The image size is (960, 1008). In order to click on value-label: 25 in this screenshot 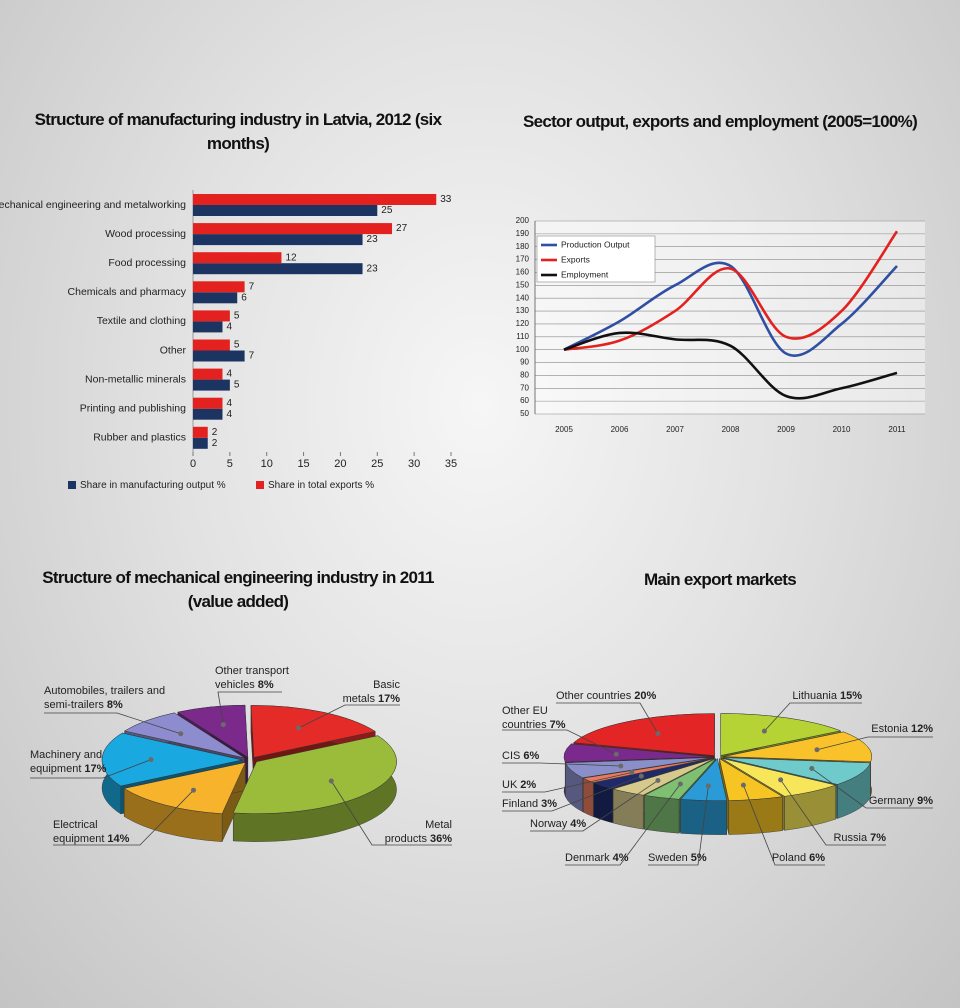, I will do `click(387, 210)`.